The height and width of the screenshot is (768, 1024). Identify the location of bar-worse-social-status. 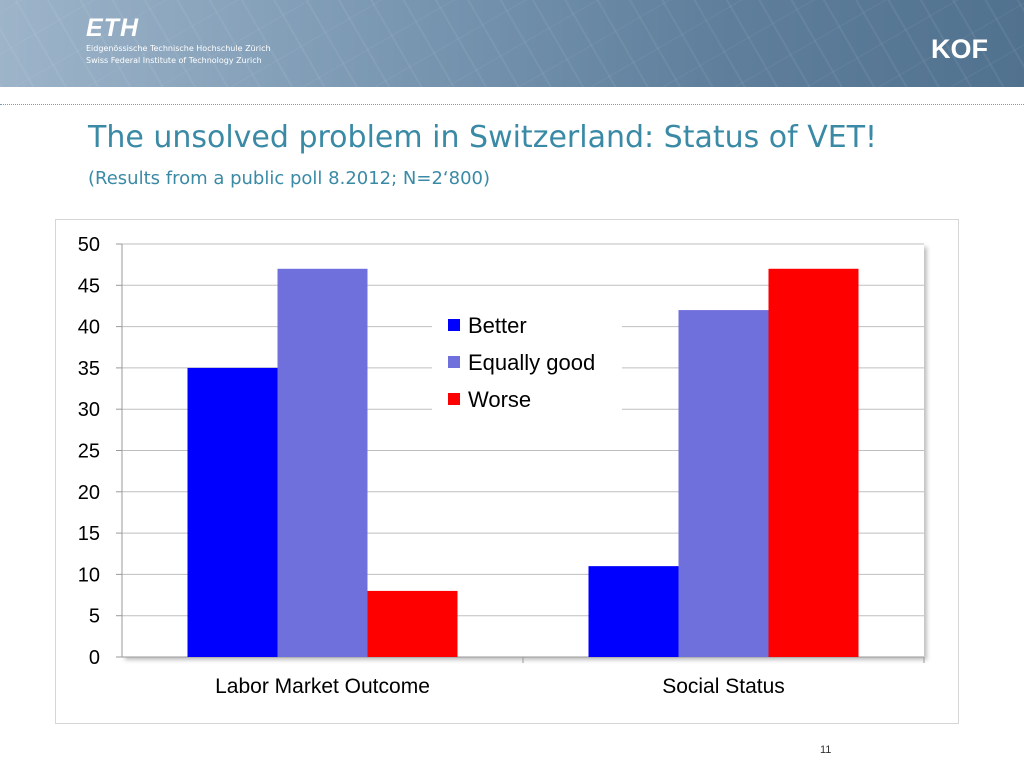
(813, 462).